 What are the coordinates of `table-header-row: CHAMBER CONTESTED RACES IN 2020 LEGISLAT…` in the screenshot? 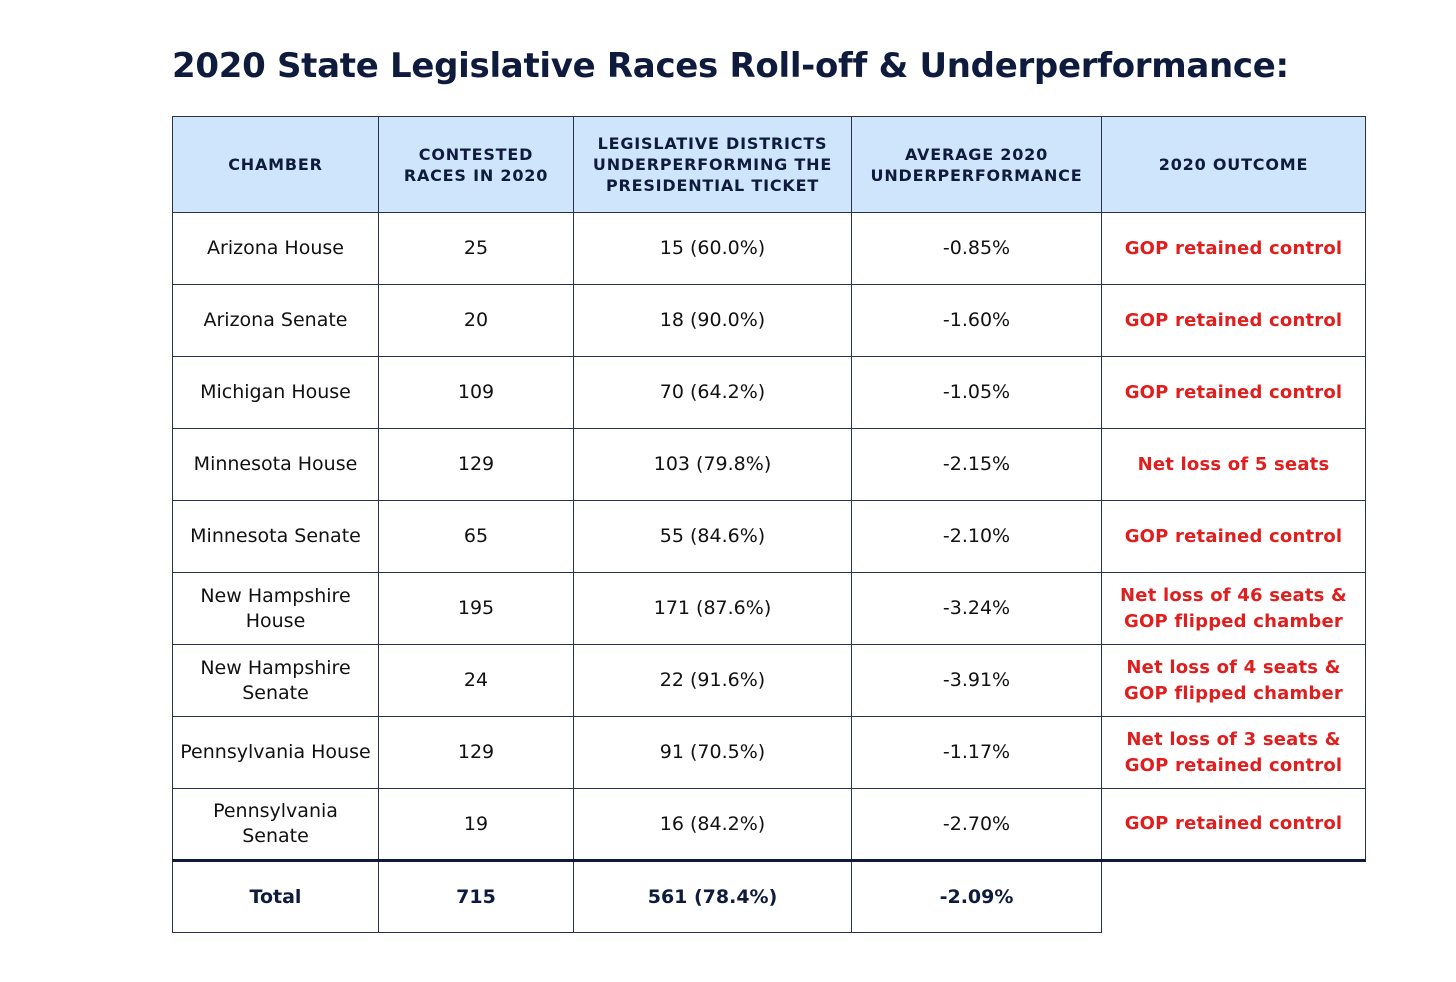 It's located at (769, 164).